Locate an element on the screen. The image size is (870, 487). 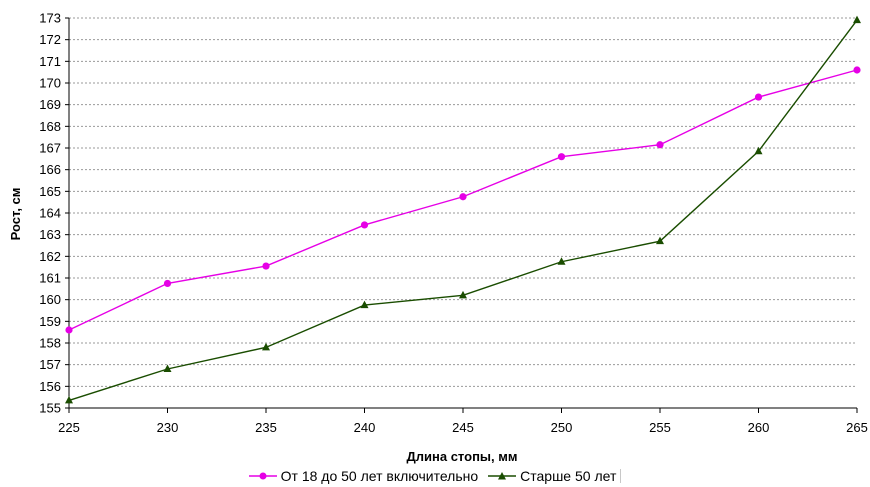
legend-divider is located at coordinates (621, 476).